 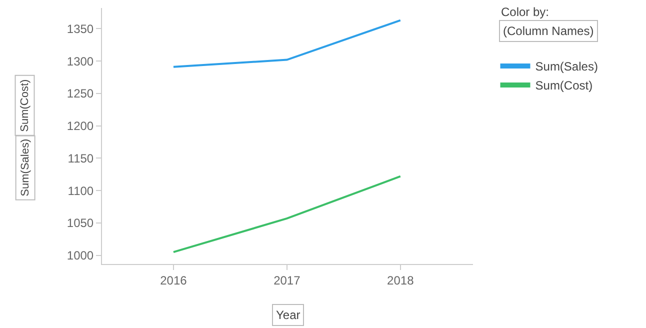 What do you see at coordinates (525, 12) in the screenshot?
I see `legend-title: Color by:` at bounding box center [525, 12].